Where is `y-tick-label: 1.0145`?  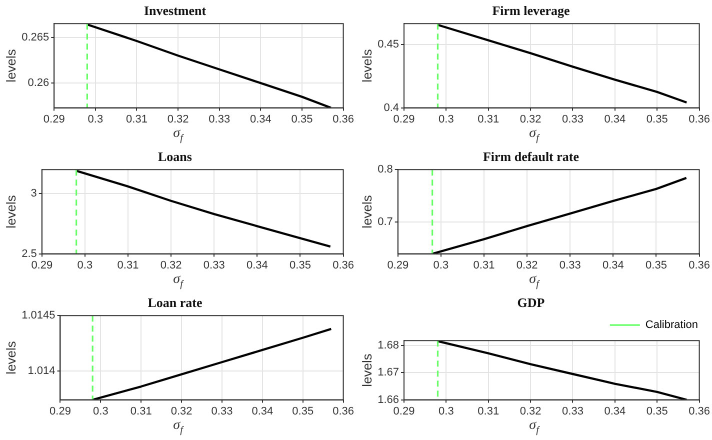
y-tick-label: 1.0145 is located at coordinates (39, 316).